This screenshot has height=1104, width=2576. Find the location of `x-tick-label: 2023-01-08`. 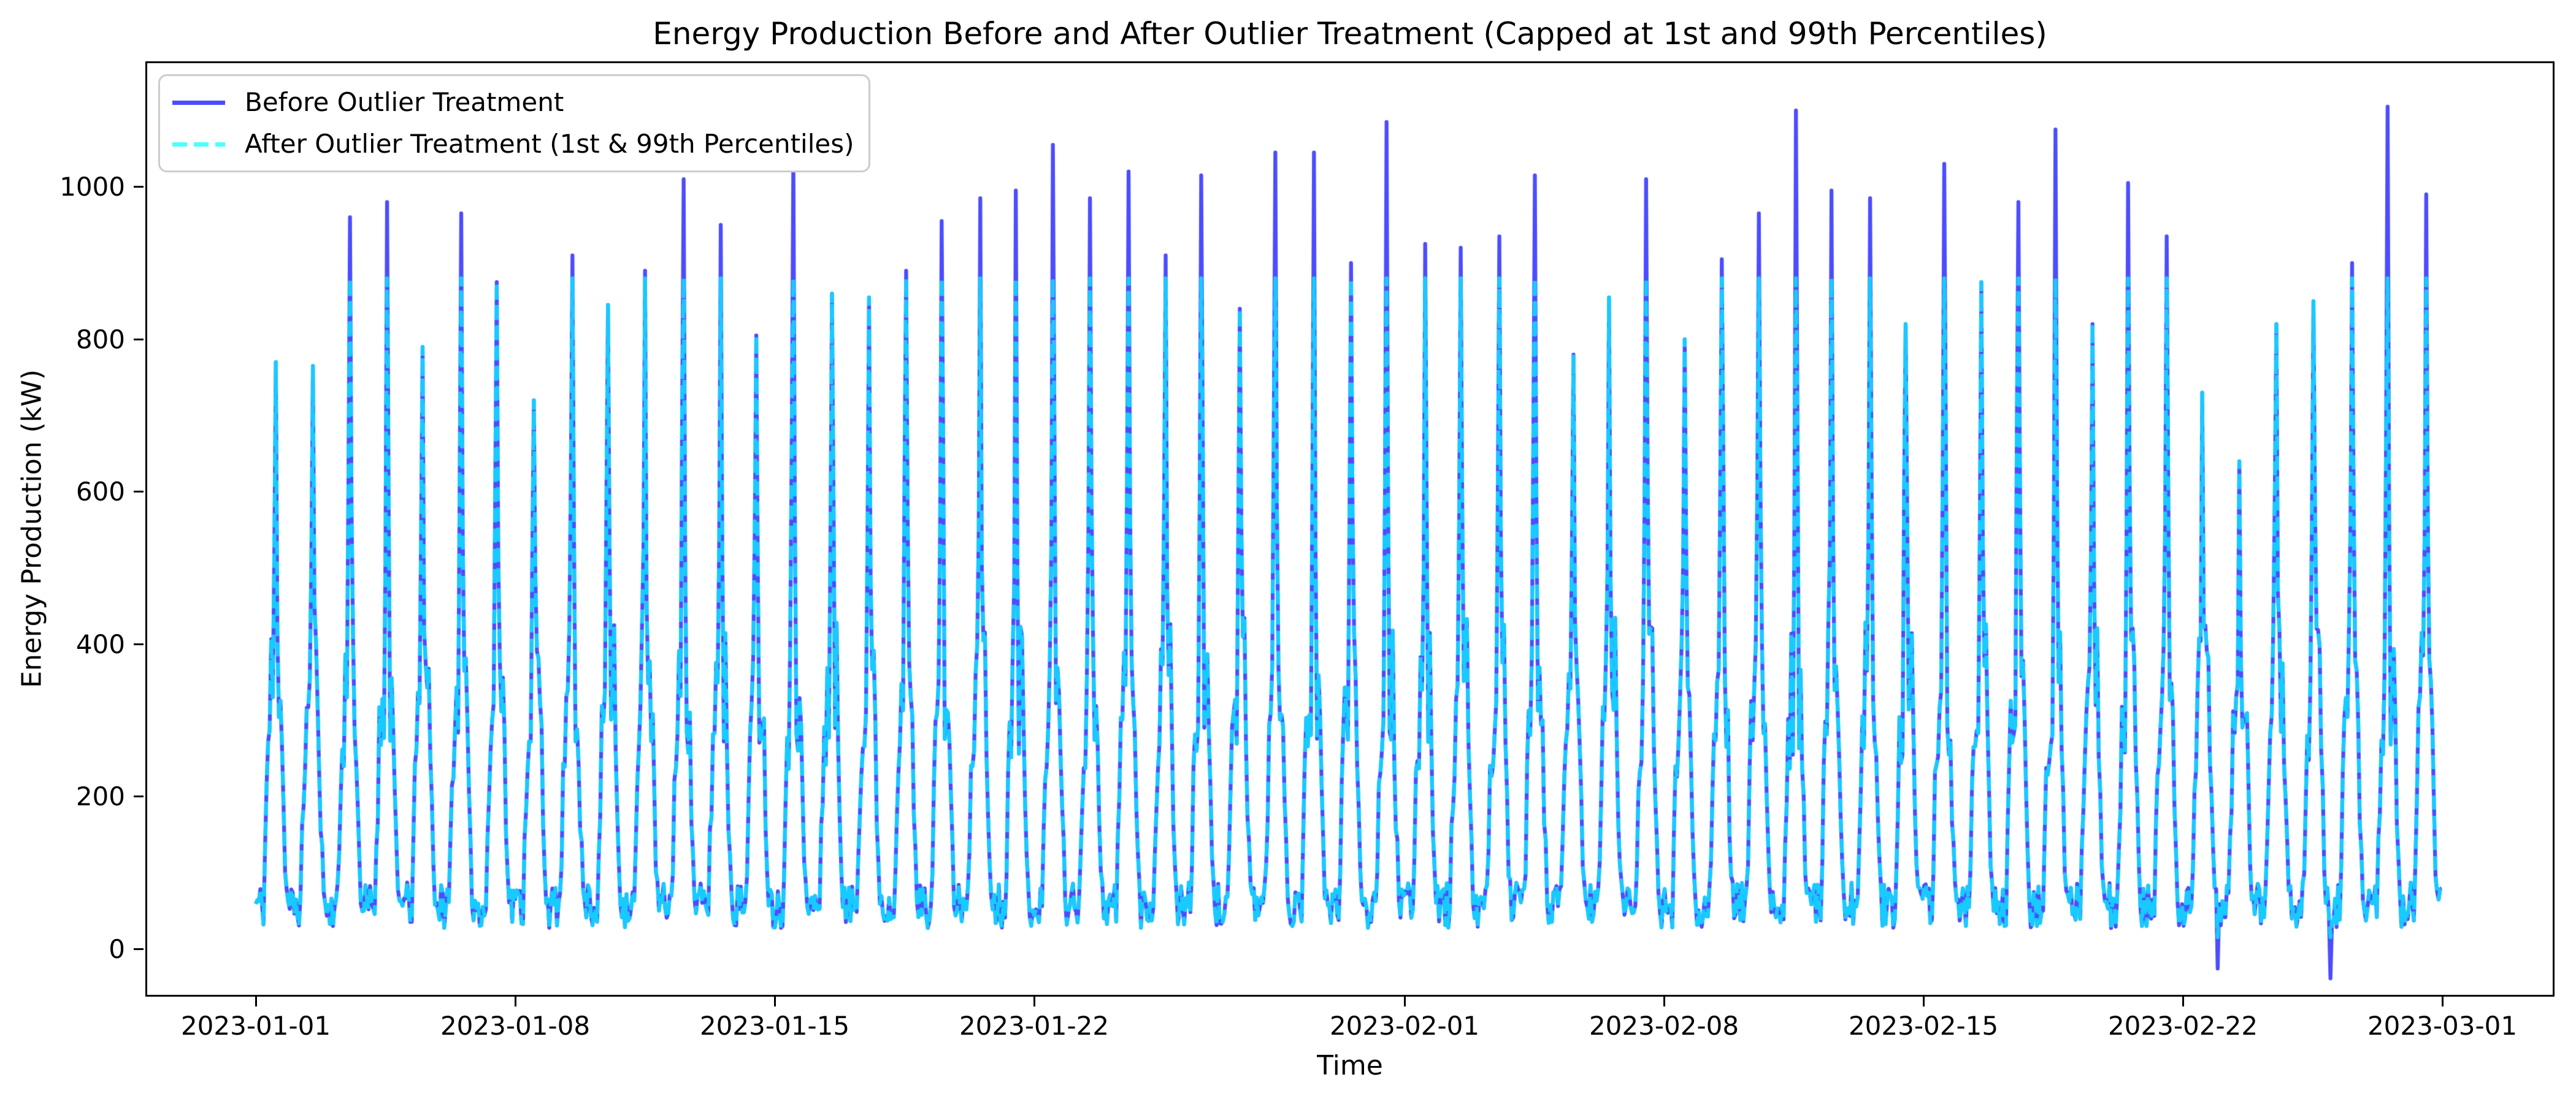

x-tick-label: 2023-01-08 is located at coordinates (515, 1026).